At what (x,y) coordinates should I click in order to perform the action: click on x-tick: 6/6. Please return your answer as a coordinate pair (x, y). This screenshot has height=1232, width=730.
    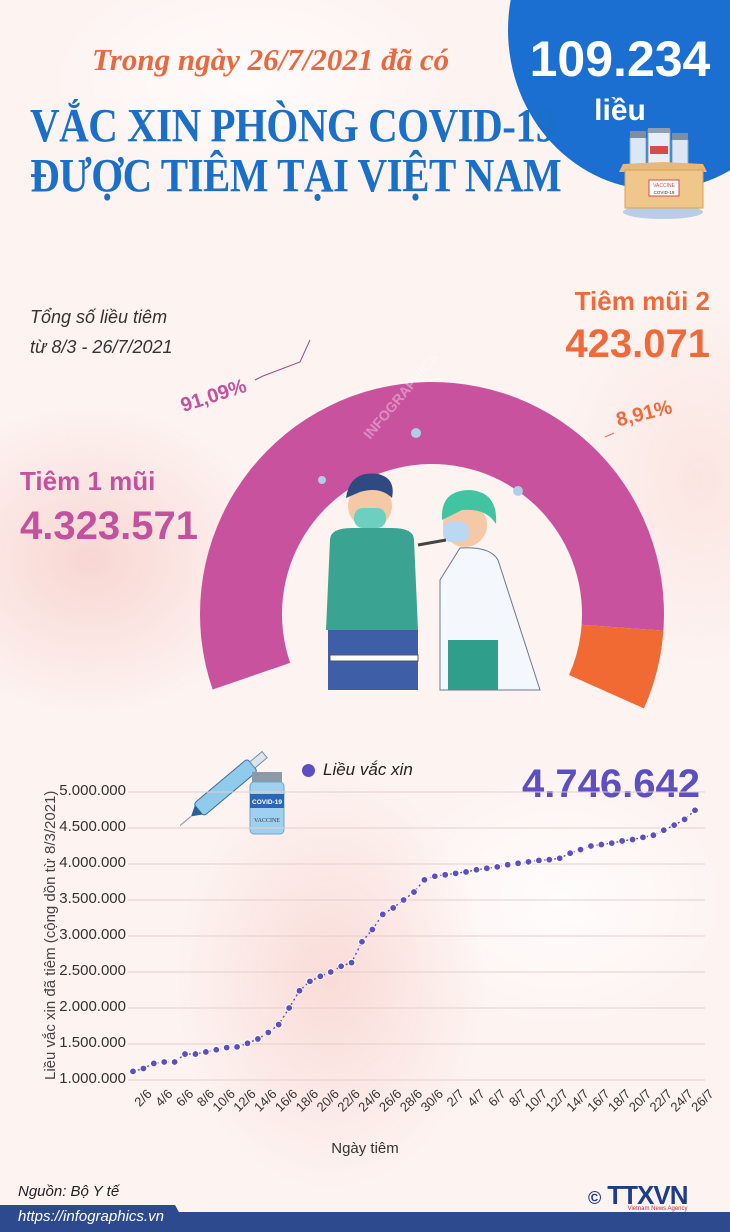
    Looking at the image, I should click on (184, 1097).